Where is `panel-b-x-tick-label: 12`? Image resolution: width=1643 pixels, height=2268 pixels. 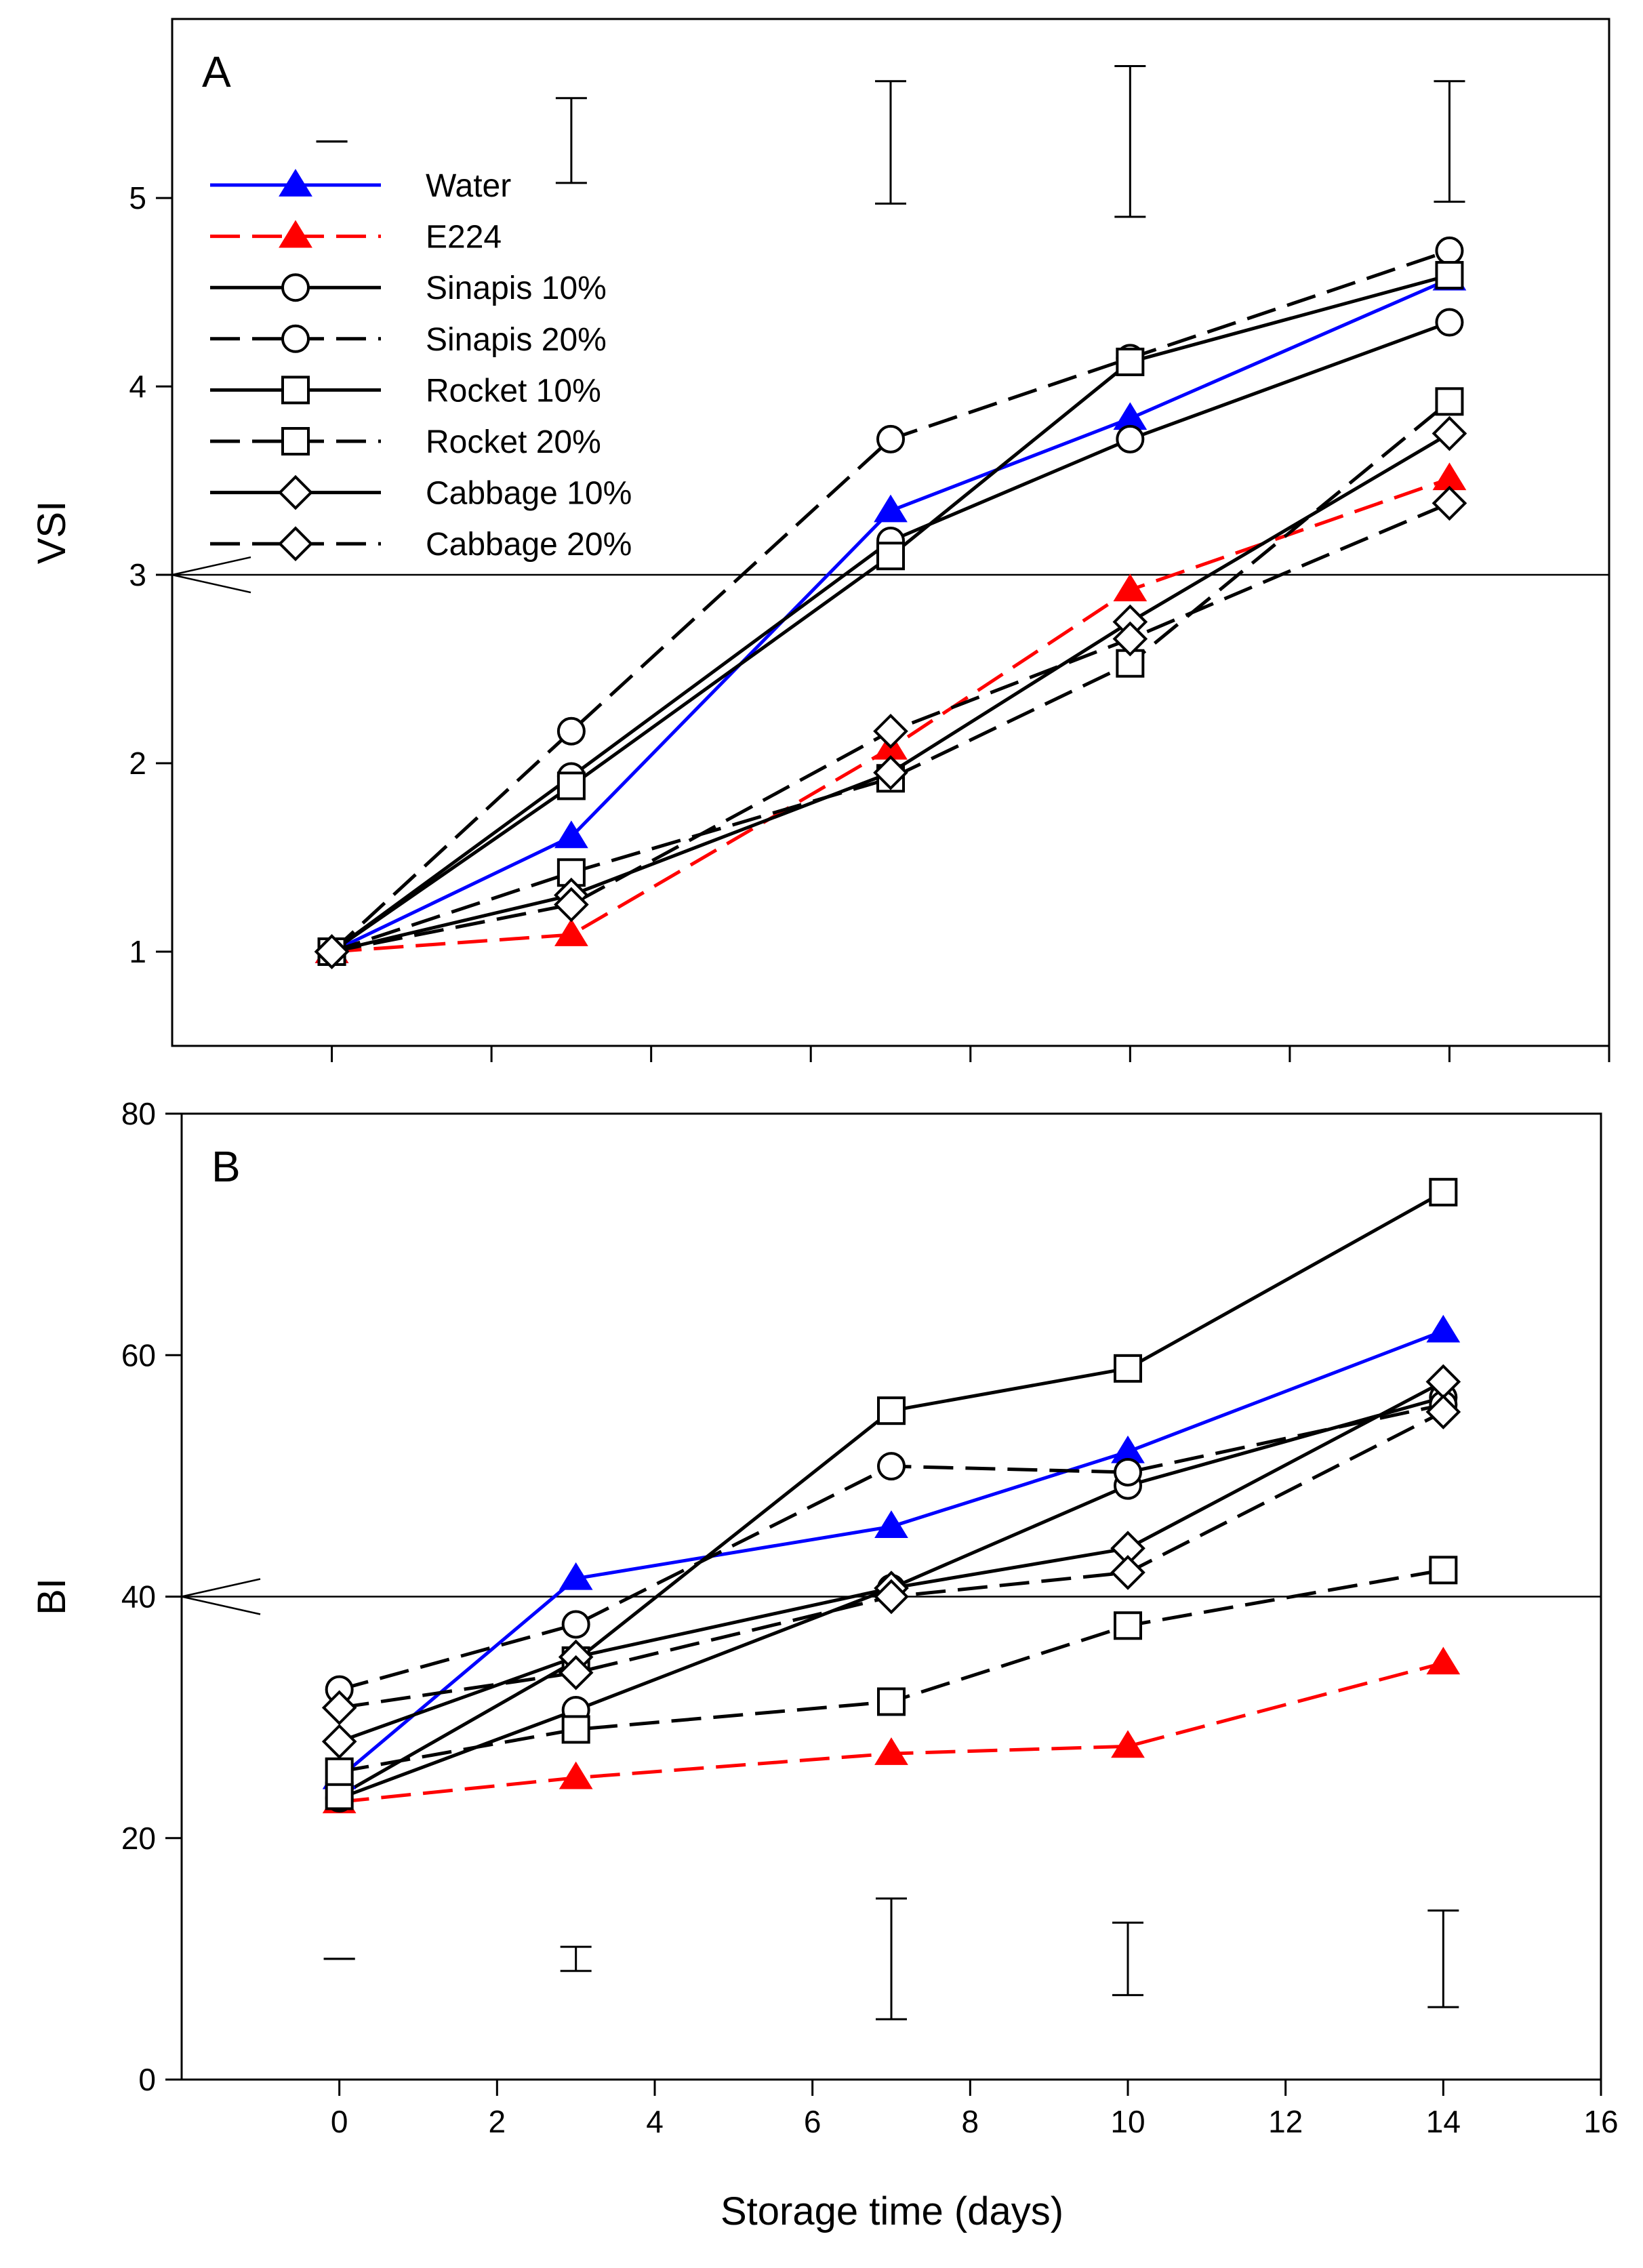 panel-b-x-tick-label: 12 is located at coordinates (1285, 2121).